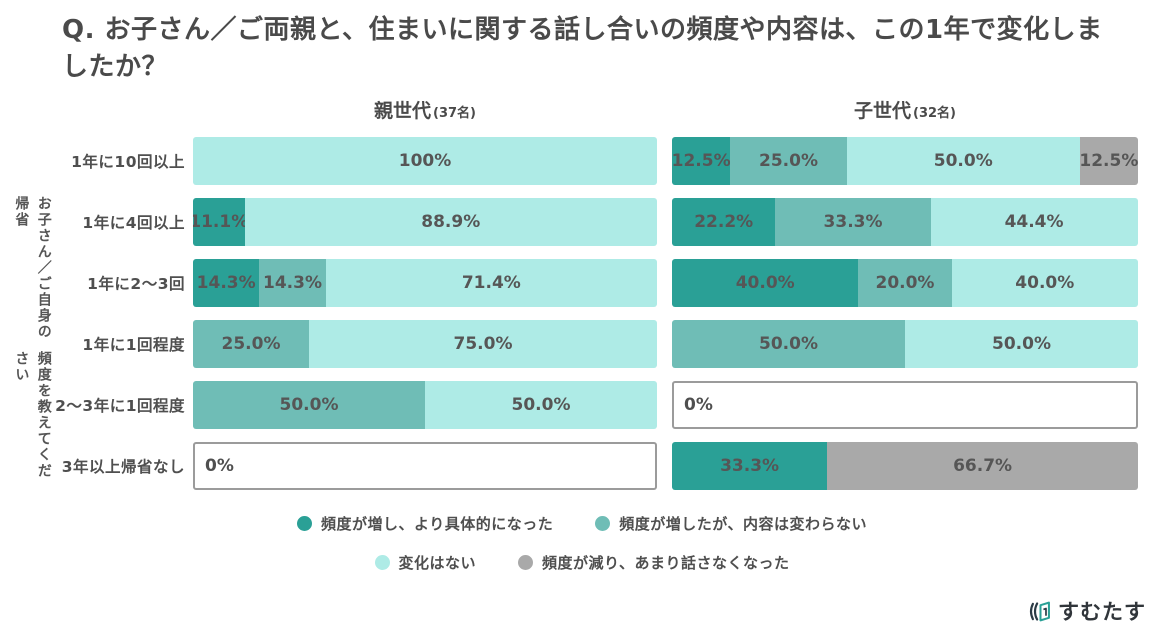 The height and width of the screenshot is (634, 1164). I want to click on bar-segment-decreased: 66.7%, so click(982, 466).